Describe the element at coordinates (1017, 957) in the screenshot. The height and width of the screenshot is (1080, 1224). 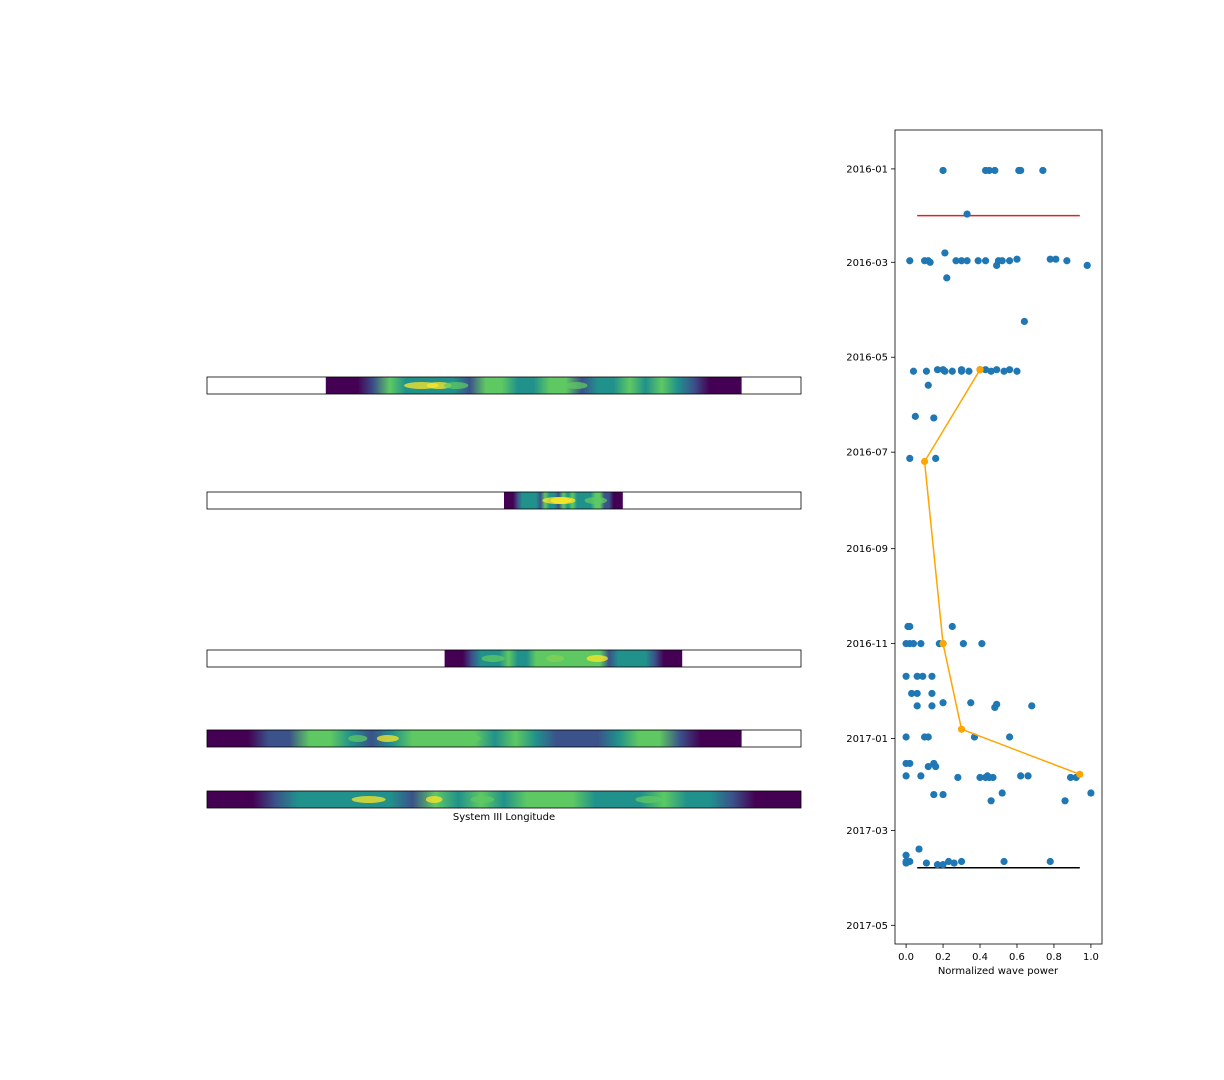
I see `x-tick-label: 0.6` at that location.